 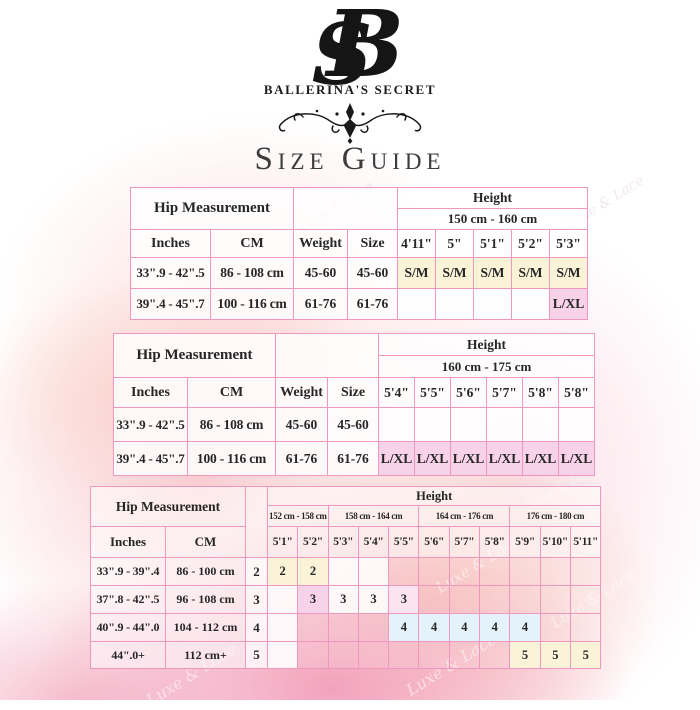 I want to click on hip-inches-cell: 33".9 - 42".5, so click(x=150, y=424).